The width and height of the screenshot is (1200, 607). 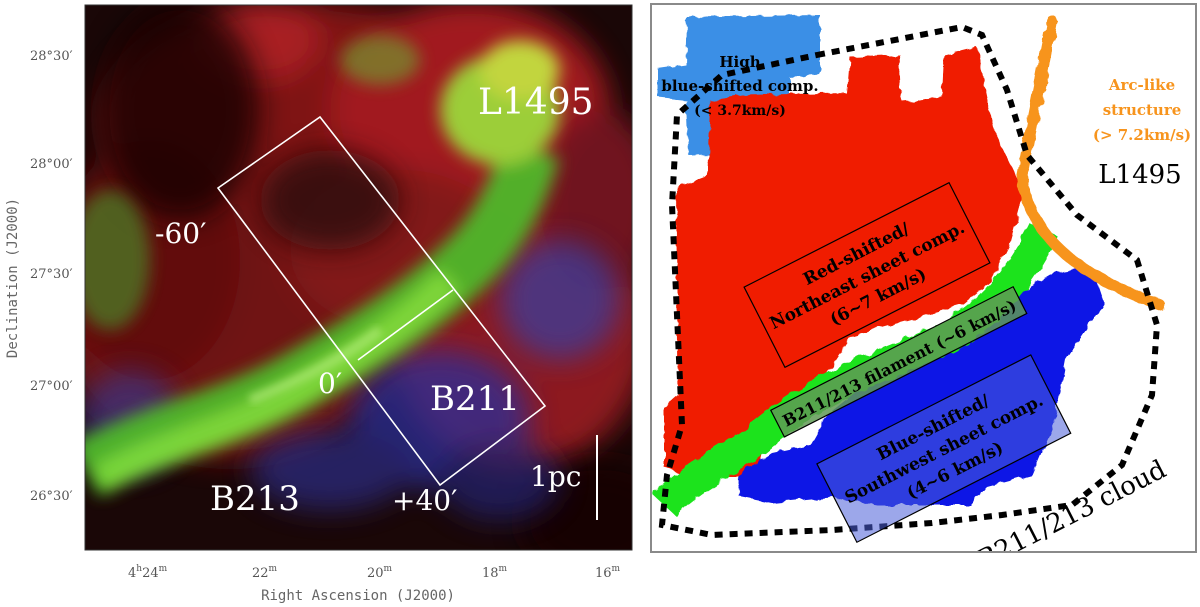 I want to click on zero-offset-line, so click(x=405, y=325).